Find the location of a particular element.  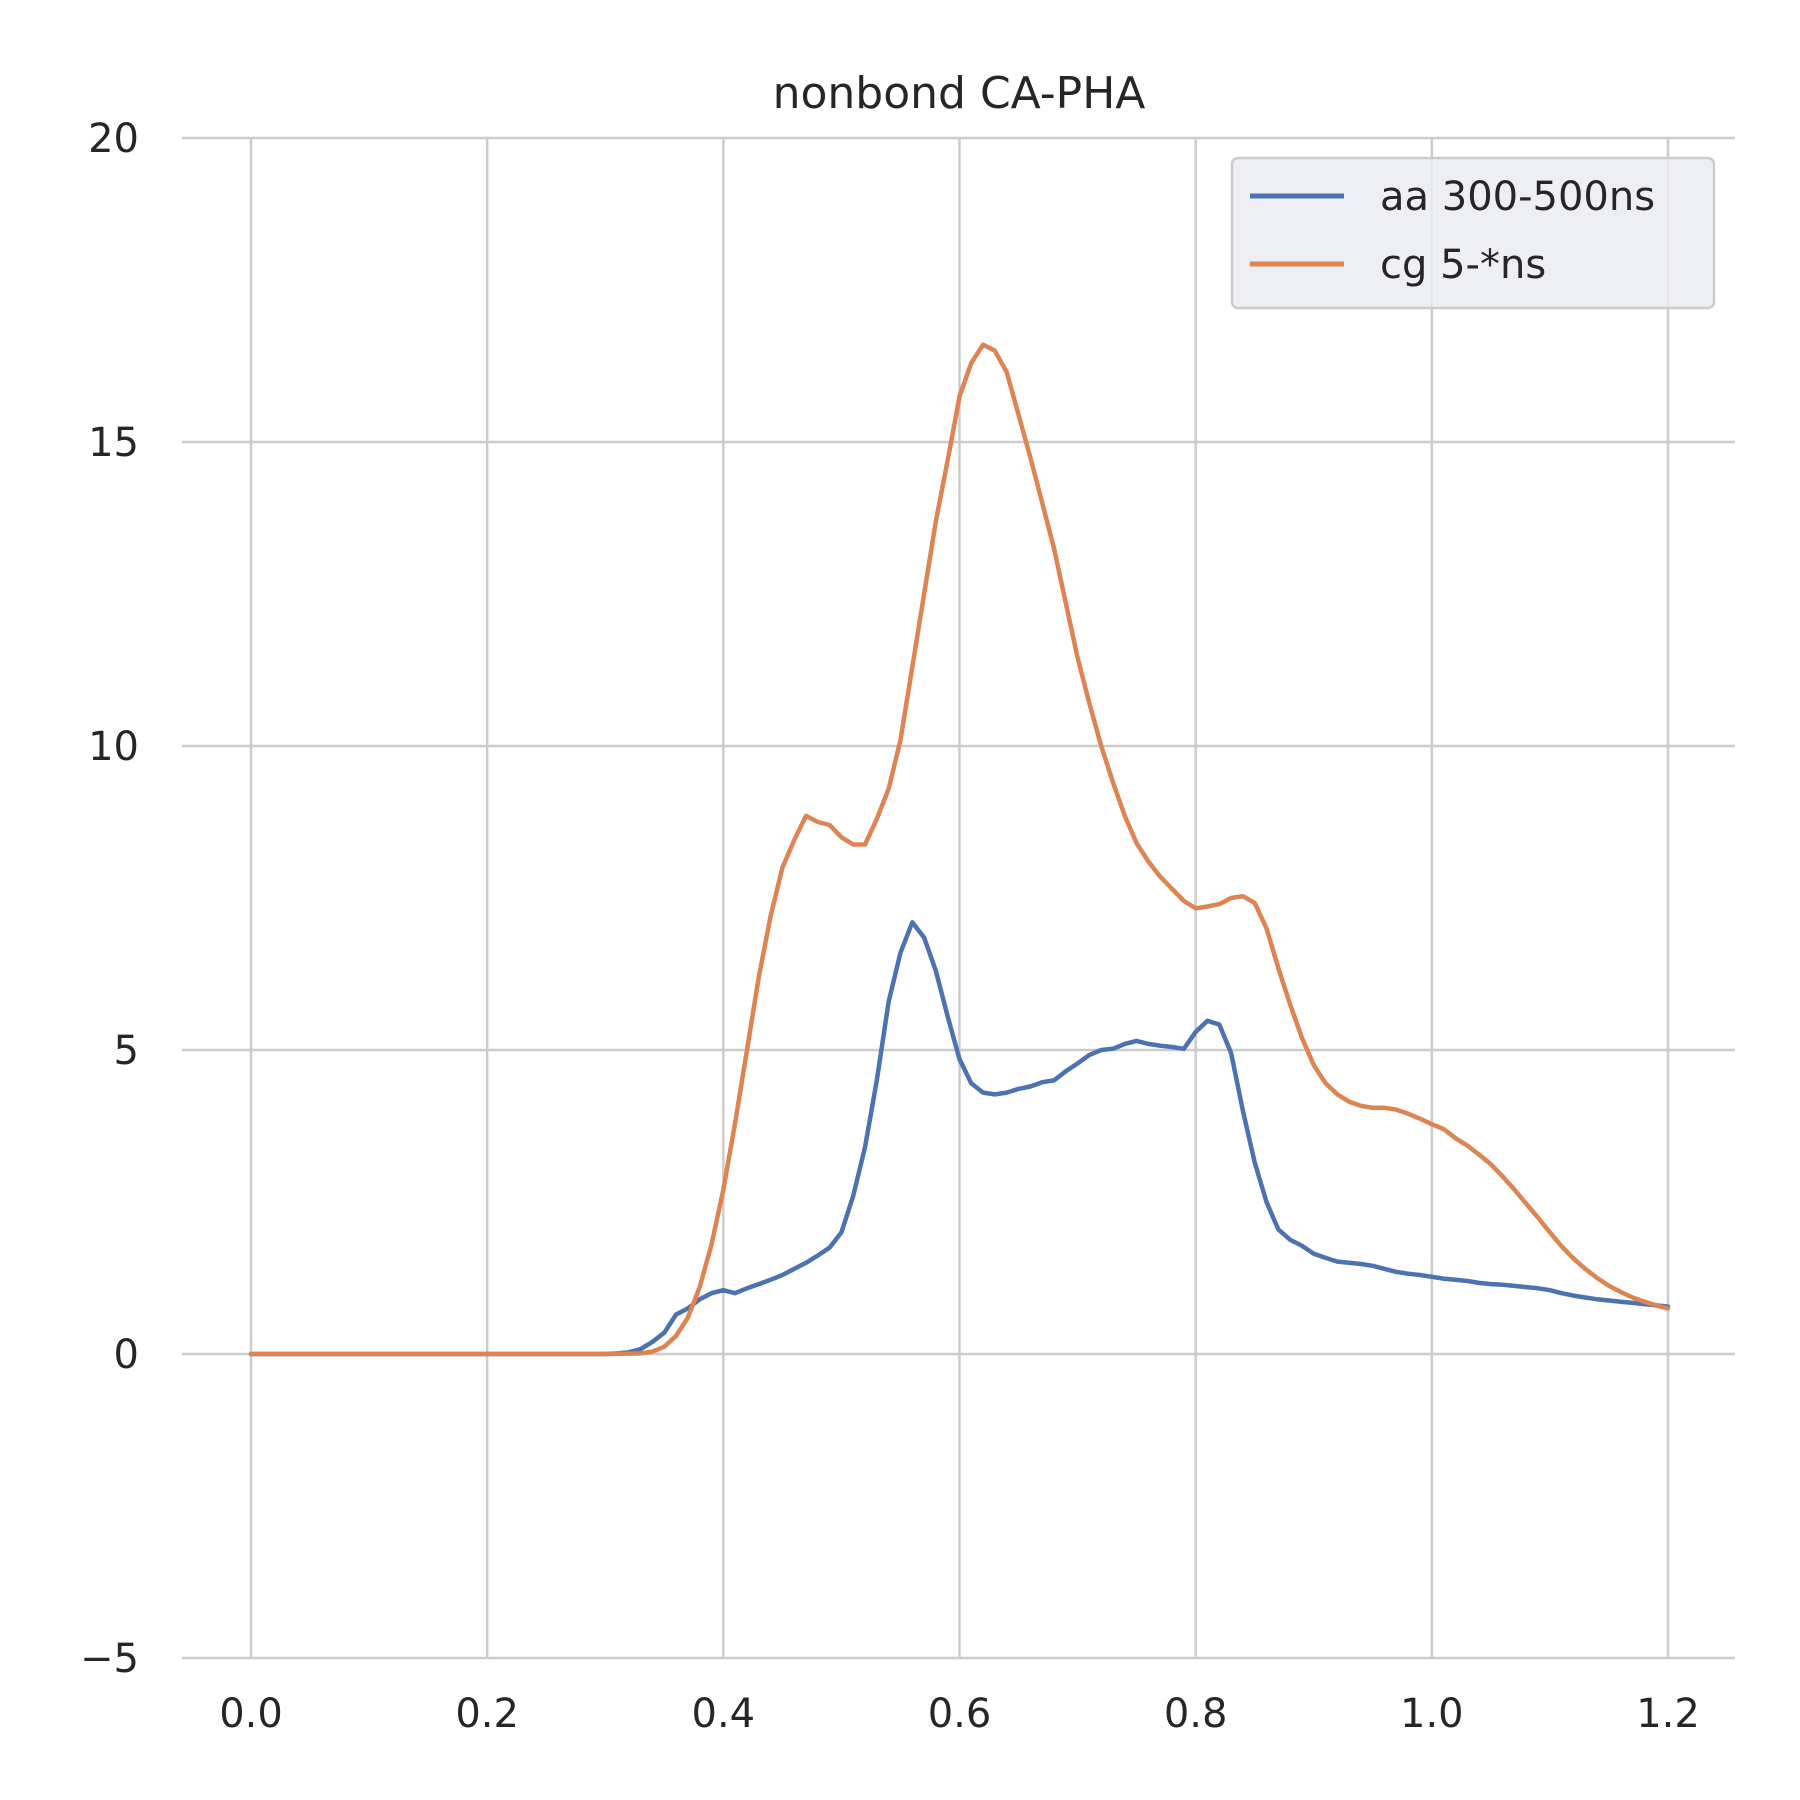

y-tick-label: 5 is located at coordinates (126, 1051).